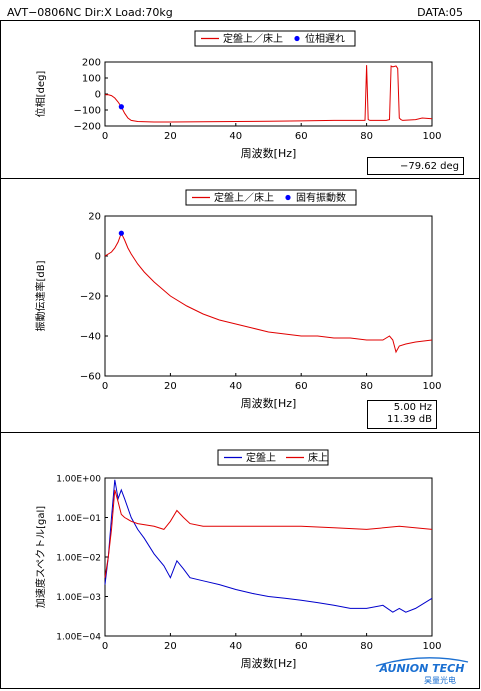 This screenshot has height=691, width=481. I want to click on y-tick-label: 1.00E−04, so click(78, 638).